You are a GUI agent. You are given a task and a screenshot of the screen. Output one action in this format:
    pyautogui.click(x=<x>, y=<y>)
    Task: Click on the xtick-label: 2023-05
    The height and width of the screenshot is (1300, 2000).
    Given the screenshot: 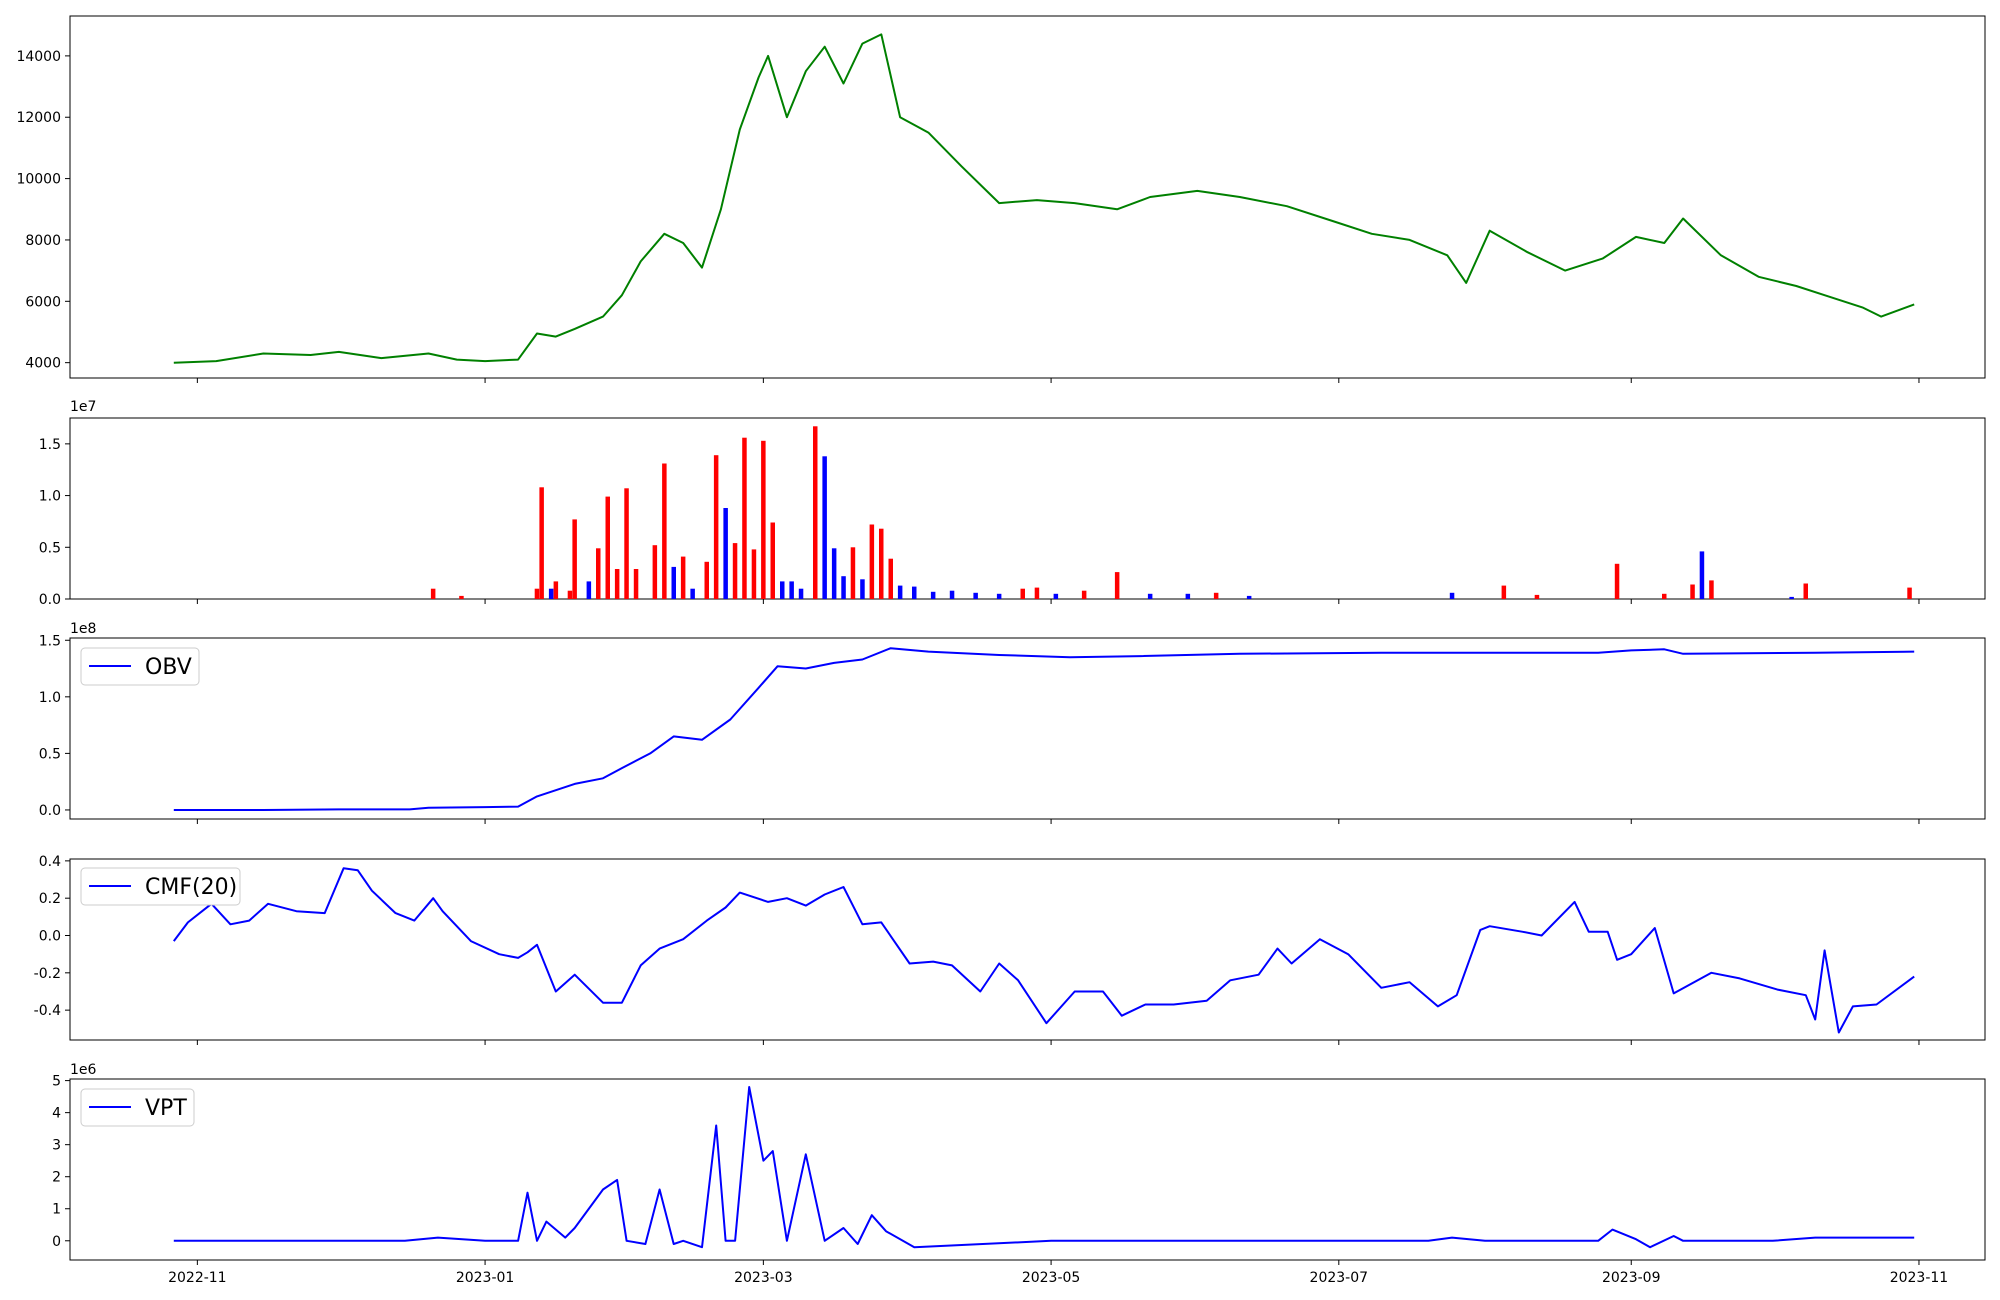 What is the action you would take?
    pyautogui.click(x=1051, y=1278)
    